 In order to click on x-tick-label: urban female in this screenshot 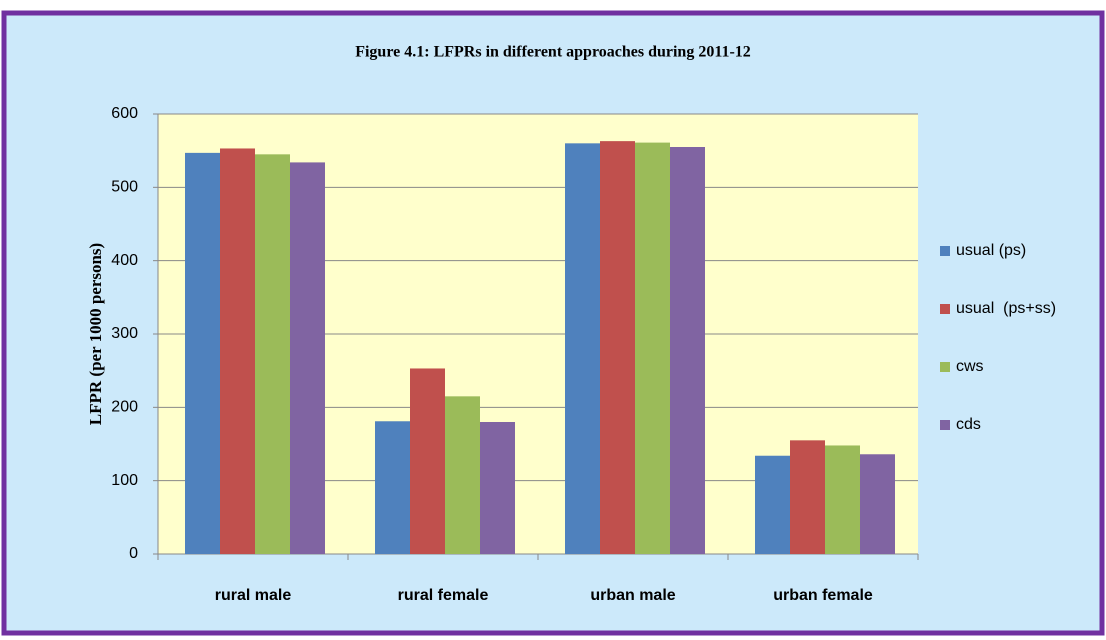, I will do `click(823, 595)`.